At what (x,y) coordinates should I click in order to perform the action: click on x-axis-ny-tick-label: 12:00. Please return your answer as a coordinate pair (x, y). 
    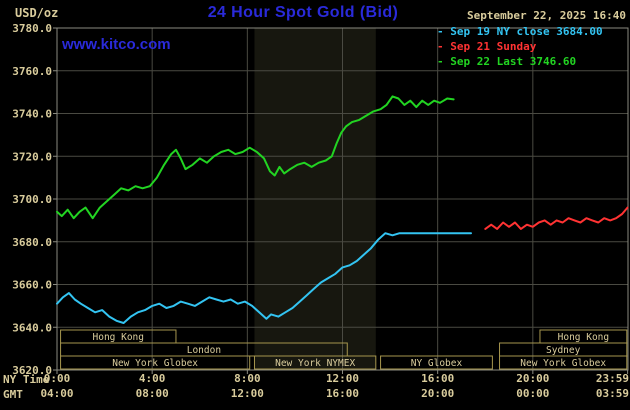
    Looking at the image, I should click on (342, 378).